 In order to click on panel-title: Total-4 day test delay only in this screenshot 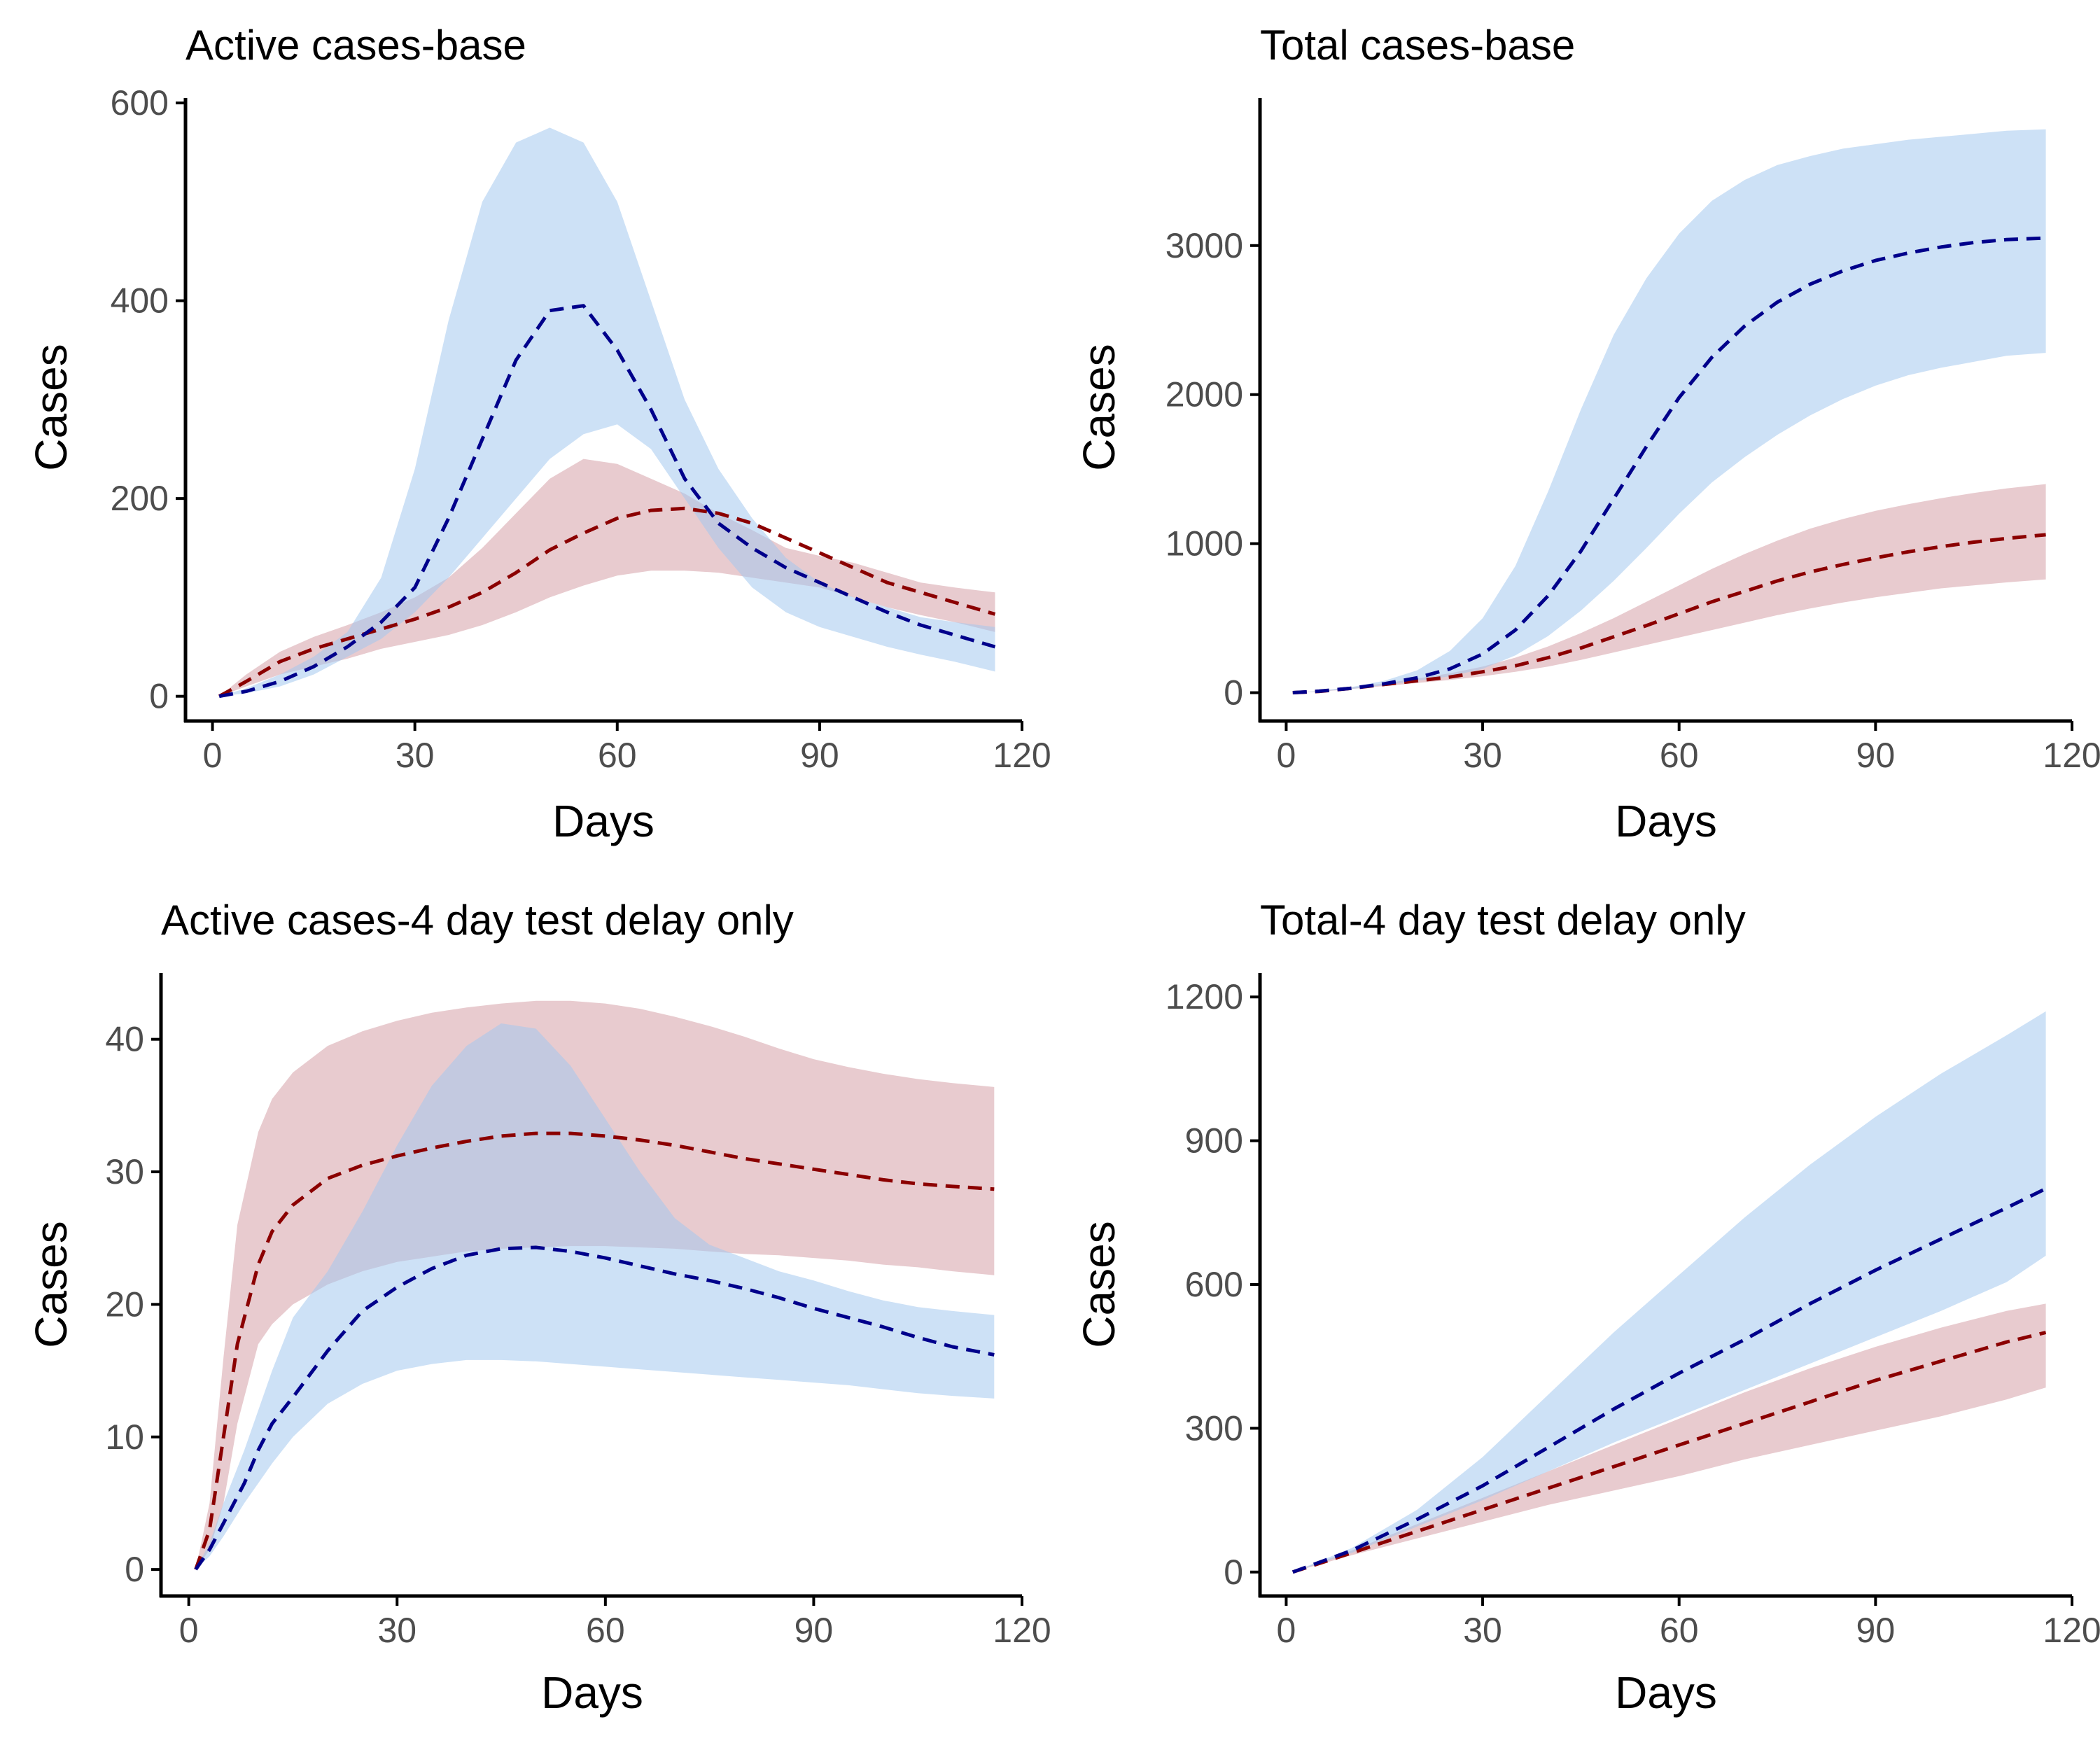, I will do `click(1503, 920)`.